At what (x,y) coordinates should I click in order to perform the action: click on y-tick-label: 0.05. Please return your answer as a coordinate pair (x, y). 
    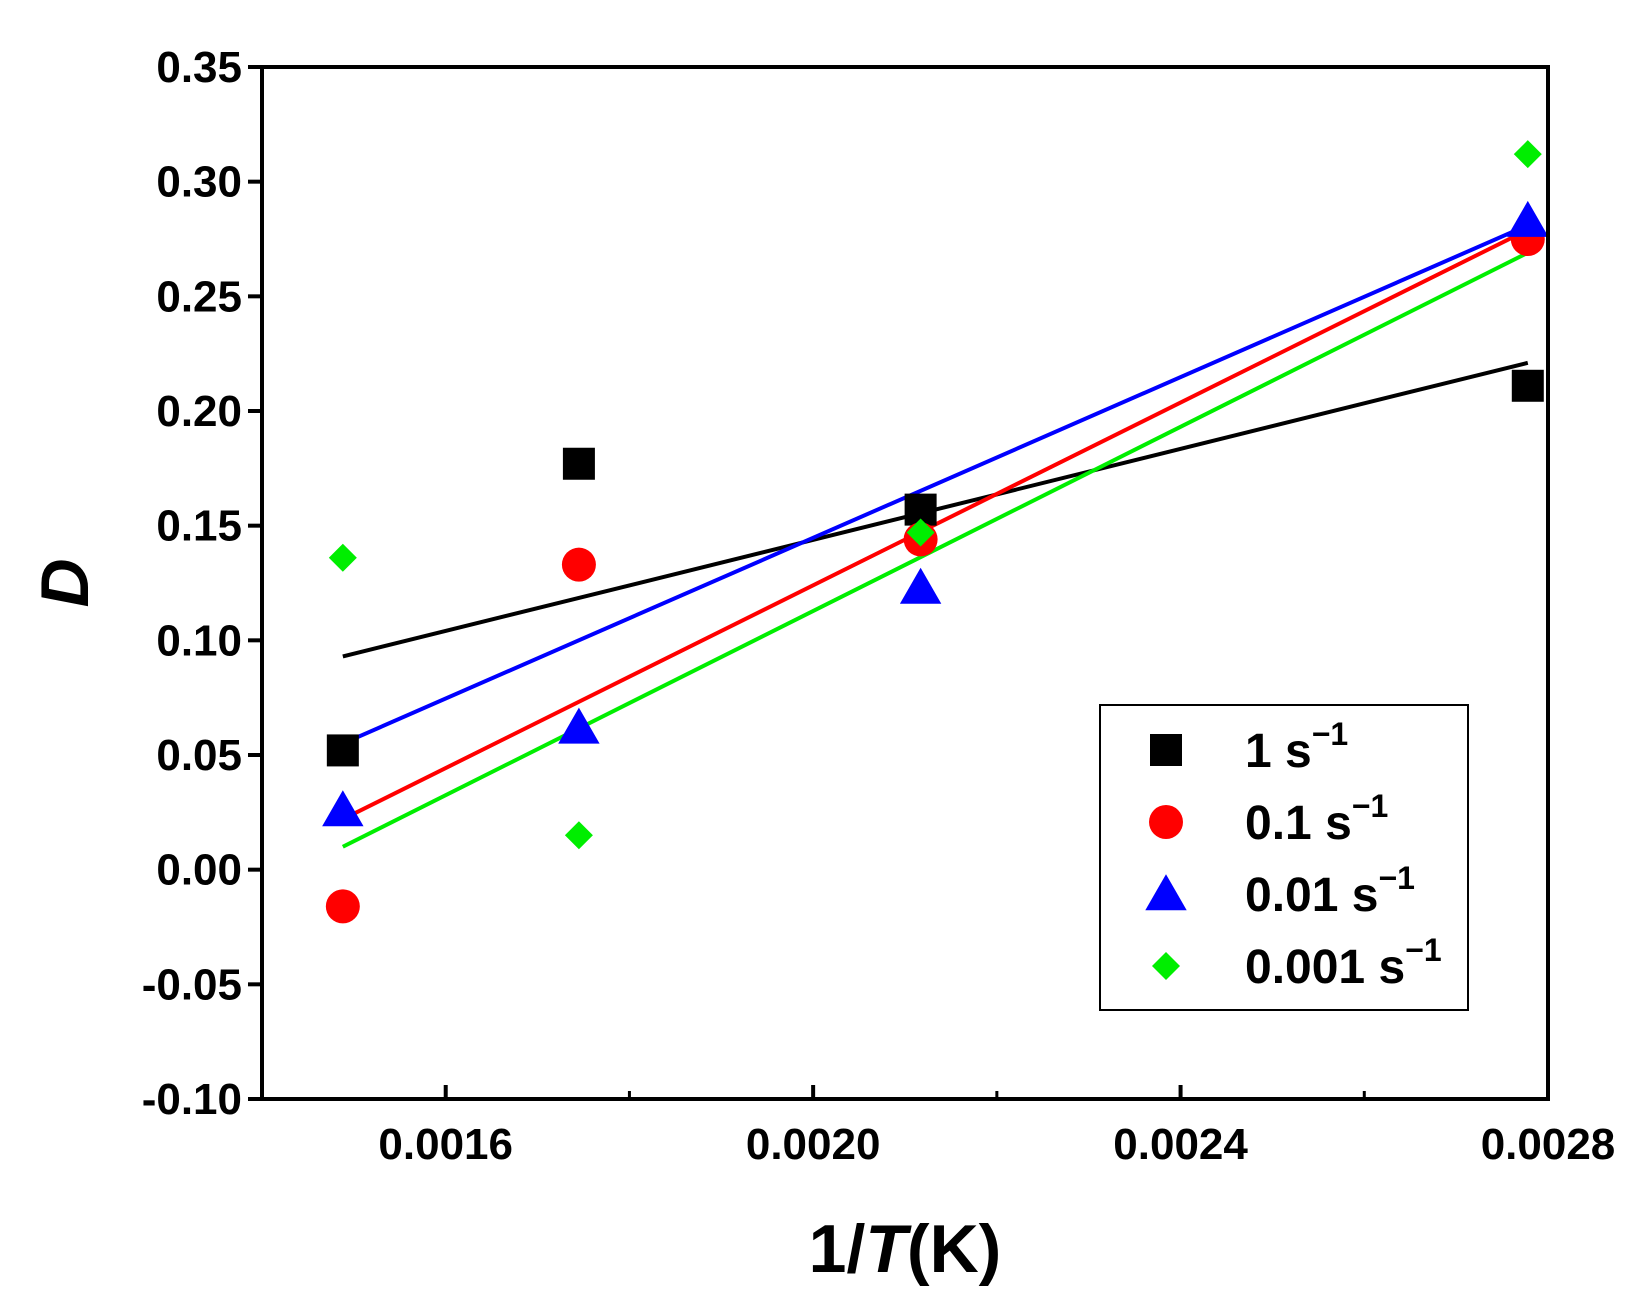
    Looking at the image, I should click on (199, 755).